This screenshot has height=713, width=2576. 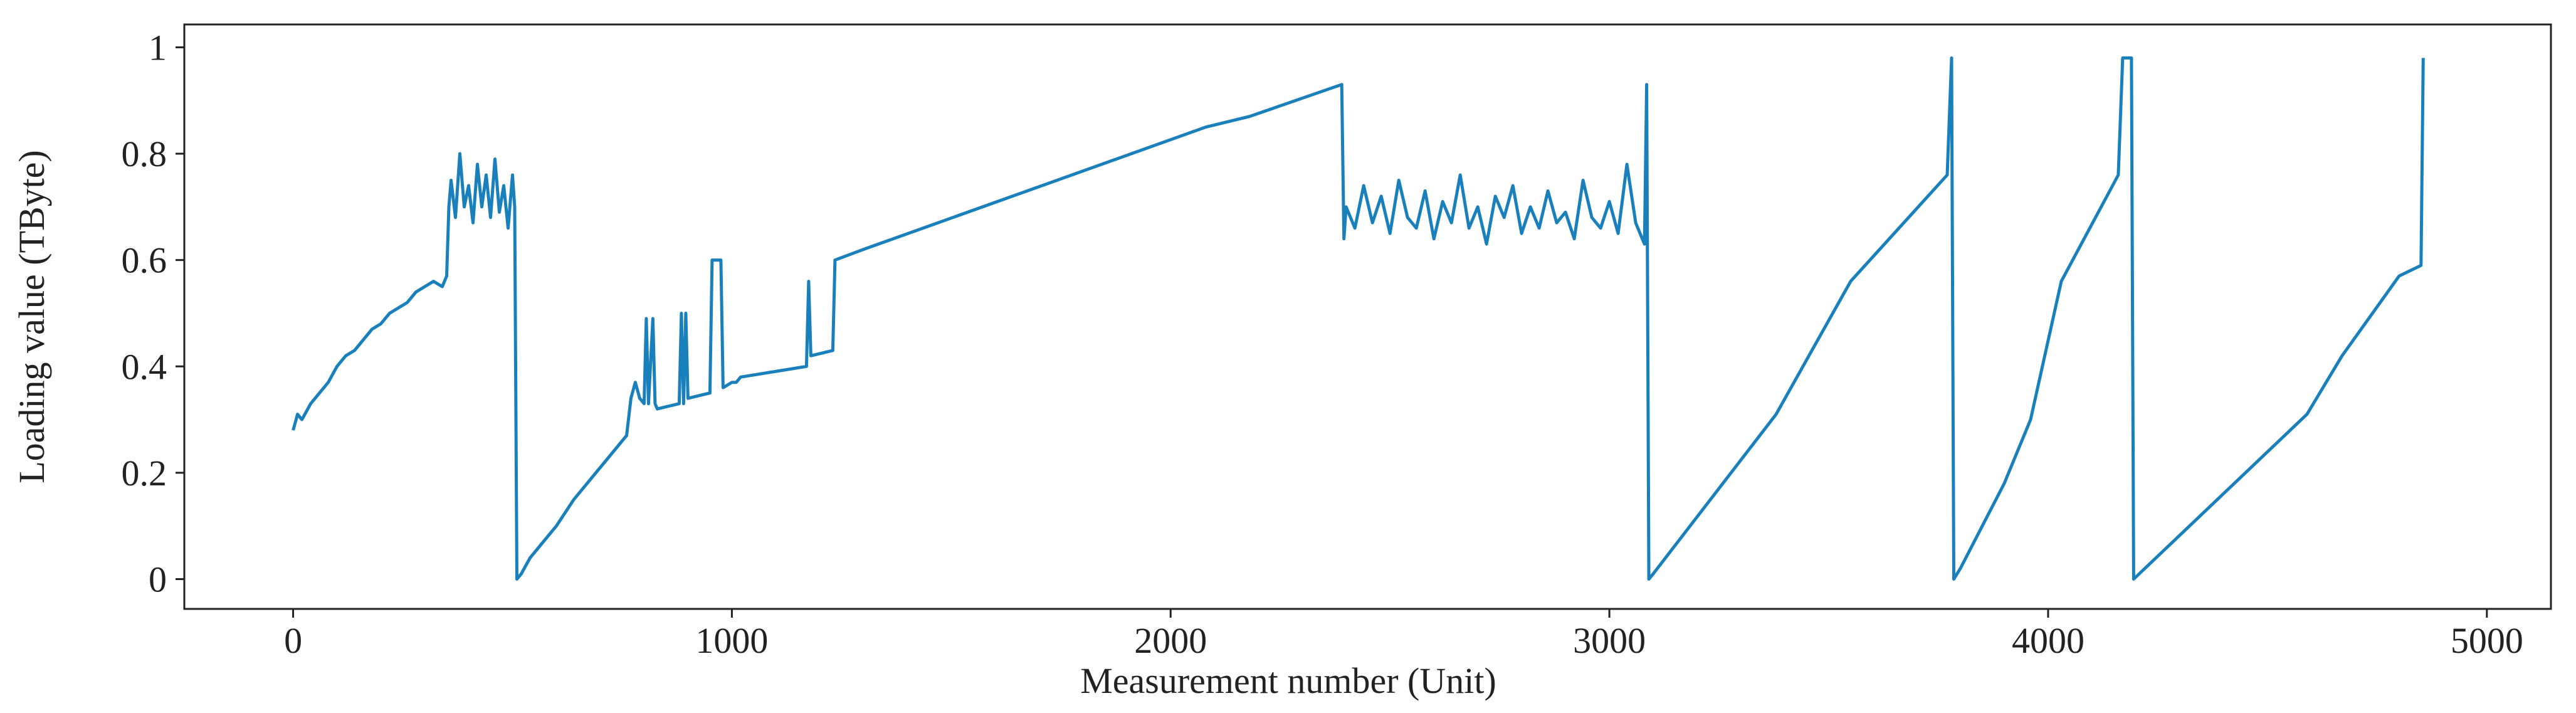 I want to click on x-tick-label: 4000, so click(x=2048, y=640).